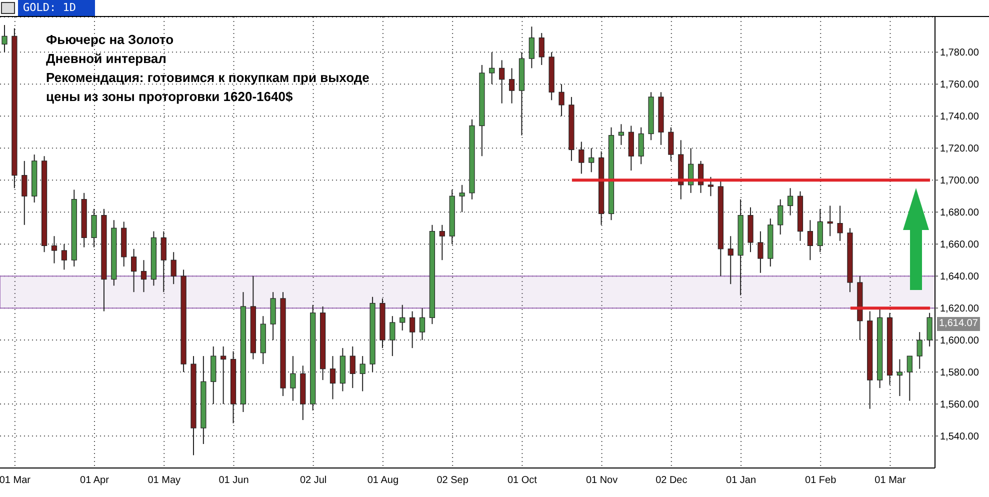 The image size is (989, 497). What do you see at coordinates (452, 480) in the screenshot?
I see `x-tick-label: 02 Sep` at bounding box center [452, 480].